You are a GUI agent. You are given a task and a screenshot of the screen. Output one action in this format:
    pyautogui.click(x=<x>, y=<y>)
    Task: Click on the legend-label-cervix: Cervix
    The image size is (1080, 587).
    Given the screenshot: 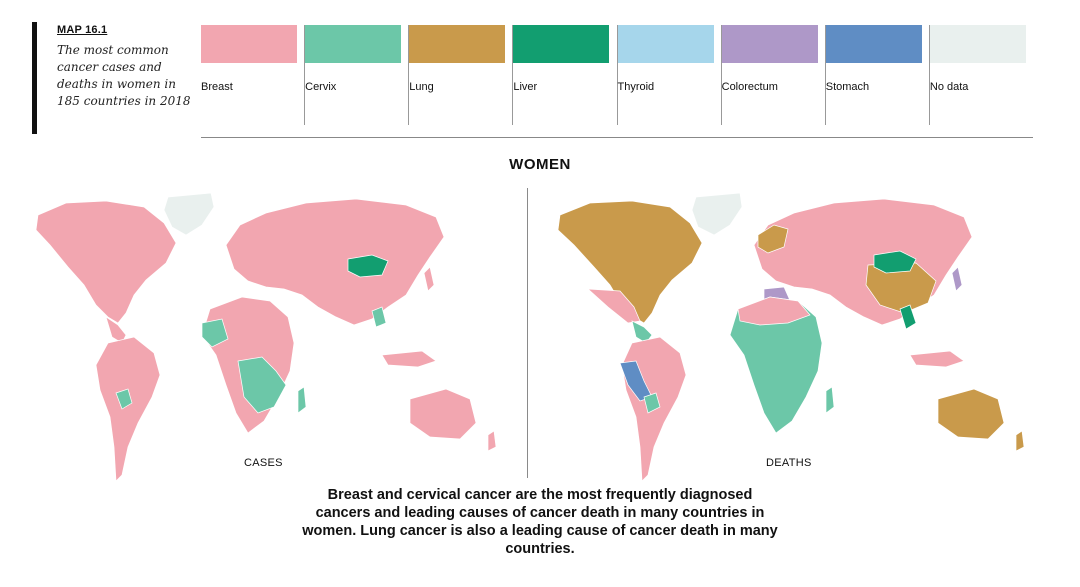 What is the action you would take?
    pyautogui.click(x=321, y=87)
    